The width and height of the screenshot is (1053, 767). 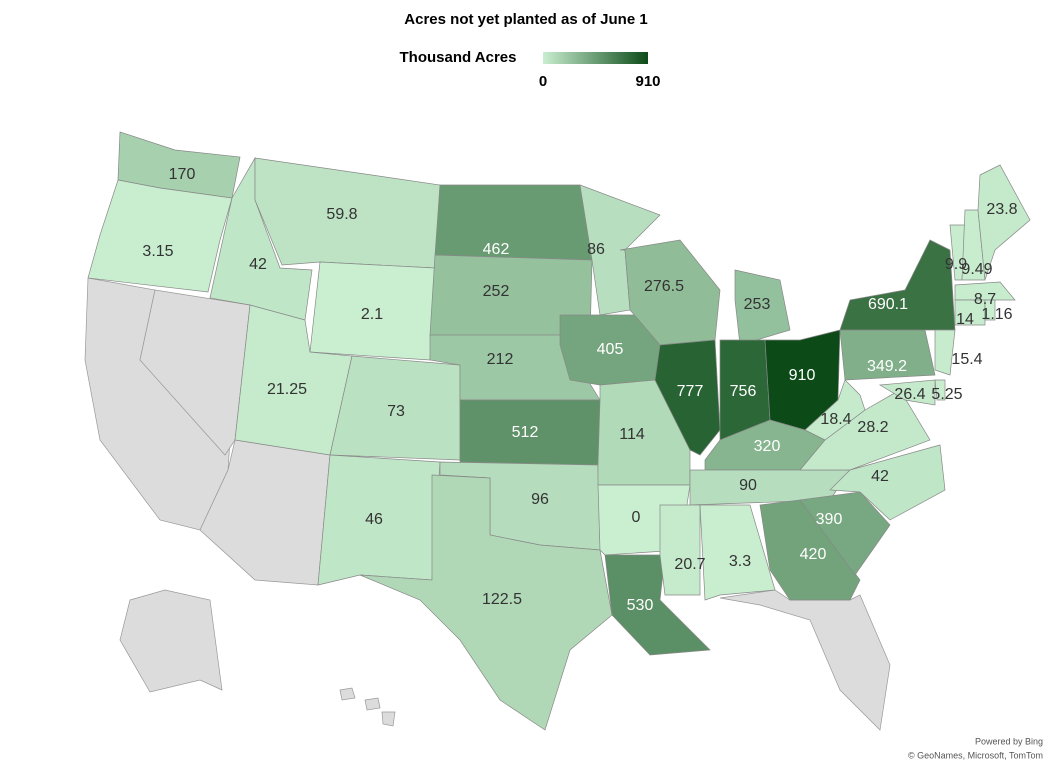 What do you see at coordinates (956, 264) in the screenshot?
I see `value-label: 9.9` at bounding box center [956, 264].